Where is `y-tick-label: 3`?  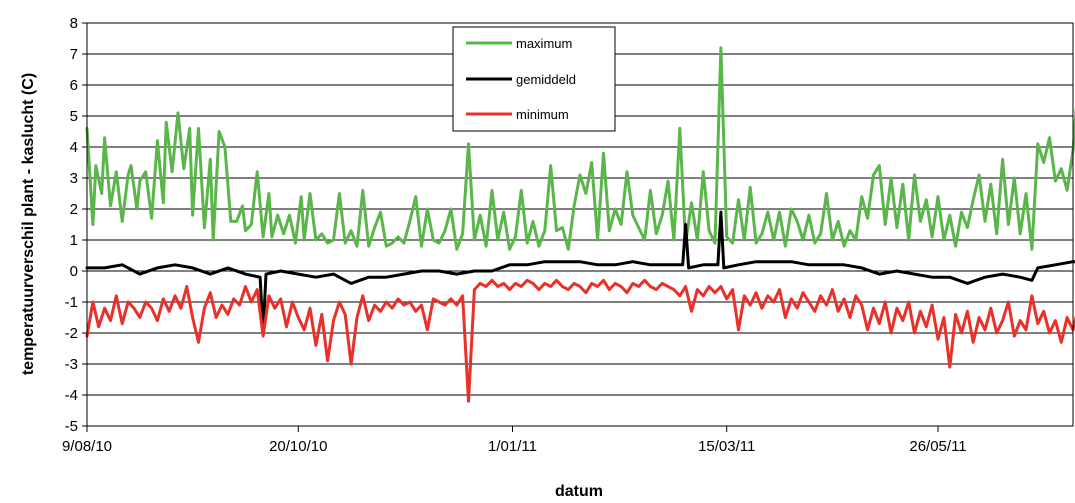
y-tick-label: 3 is located at coordinates (74, 178).